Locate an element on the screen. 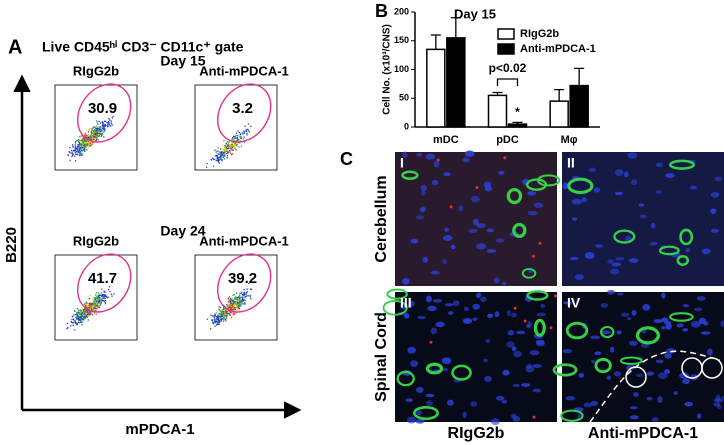 Image resolution: width=724 pixels, height=445 pixels. y-tick-label: 150 is located at coordinates (401, 40).